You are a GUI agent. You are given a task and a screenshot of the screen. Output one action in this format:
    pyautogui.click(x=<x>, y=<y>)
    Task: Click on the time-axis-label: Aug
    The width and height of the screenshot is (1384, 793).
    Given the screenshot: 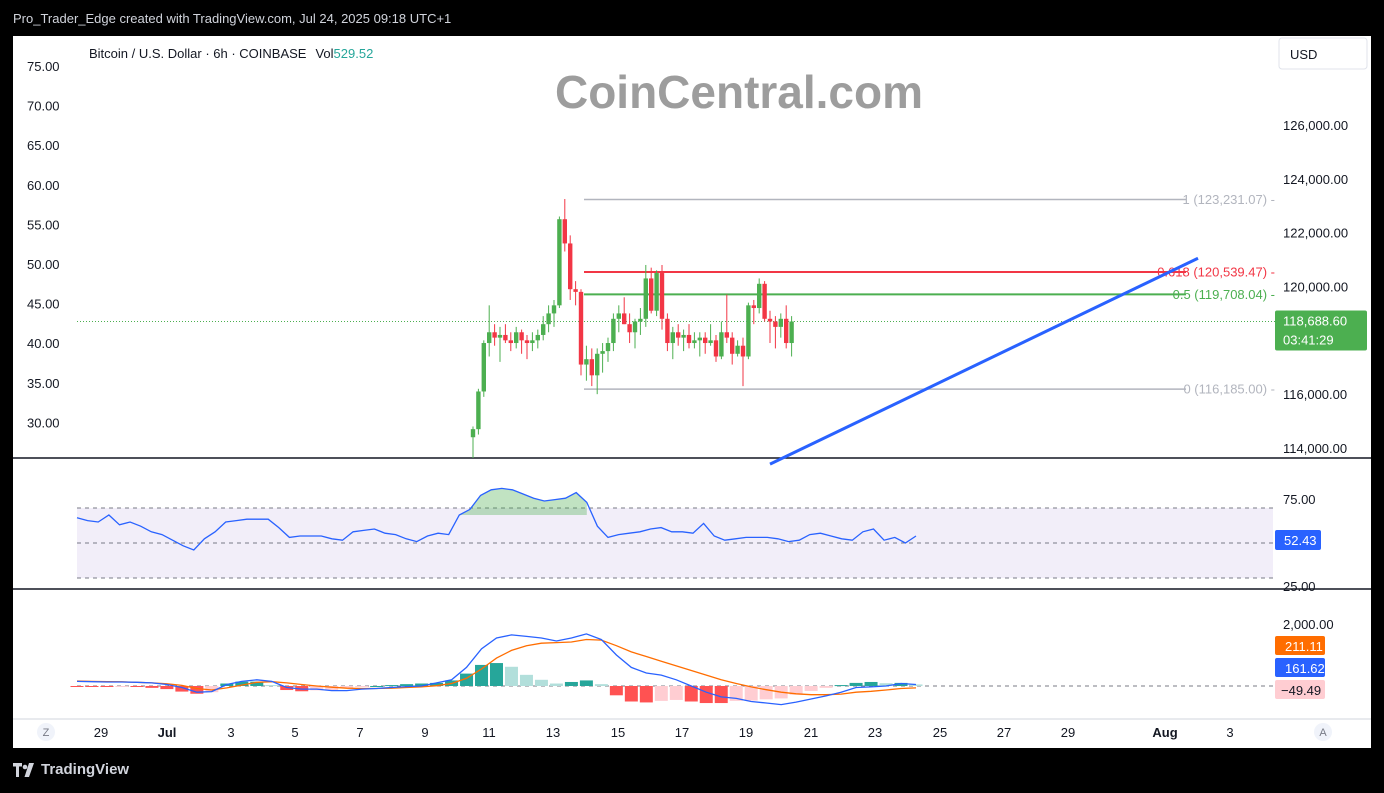 What is the action you would take?
    pyautogui.click(x=1164, y=732)
    